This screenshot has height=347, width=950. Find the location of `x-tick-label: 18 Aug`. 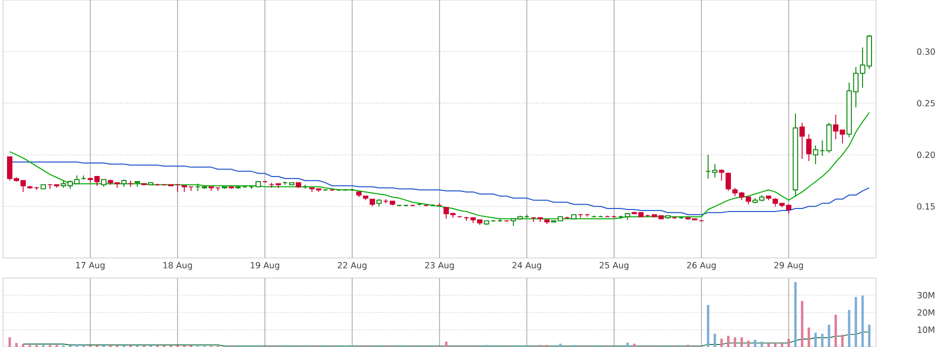

x-tick-label: 18 Aug is located at coordinates (178, 266).